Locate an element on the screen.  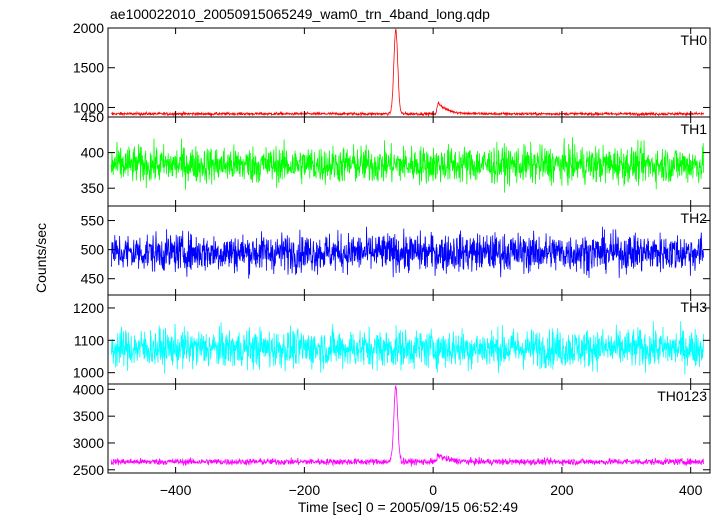
panel-label-th0: TH0 is located at coordinates (694, 40).